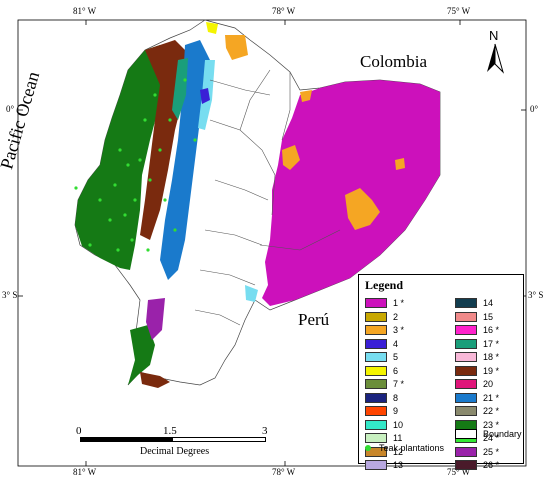 The image size is (550, 478). What do you see at coordinates (491, 343) in the screenshot?
I see `legend-label-17: 17 *` at bounding box center [491, 343].